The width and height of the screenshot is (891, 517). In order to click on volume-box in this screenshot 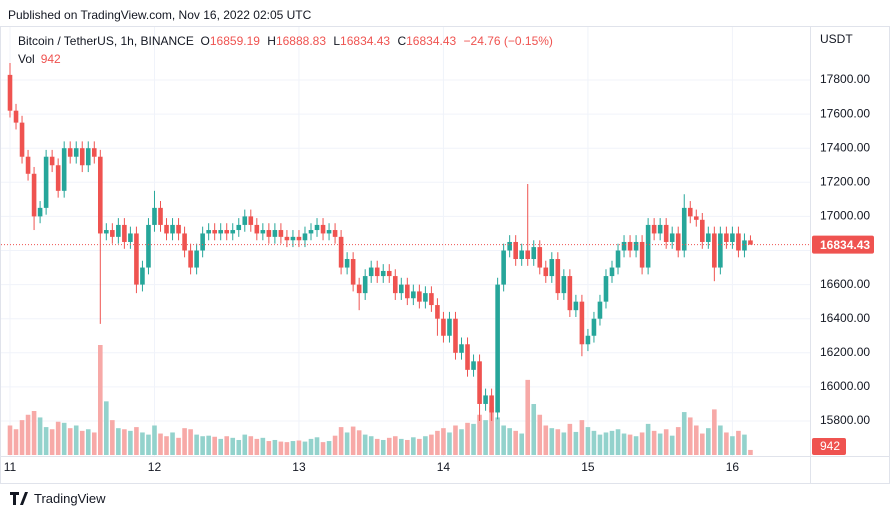, I will do `click(829, 446)`.